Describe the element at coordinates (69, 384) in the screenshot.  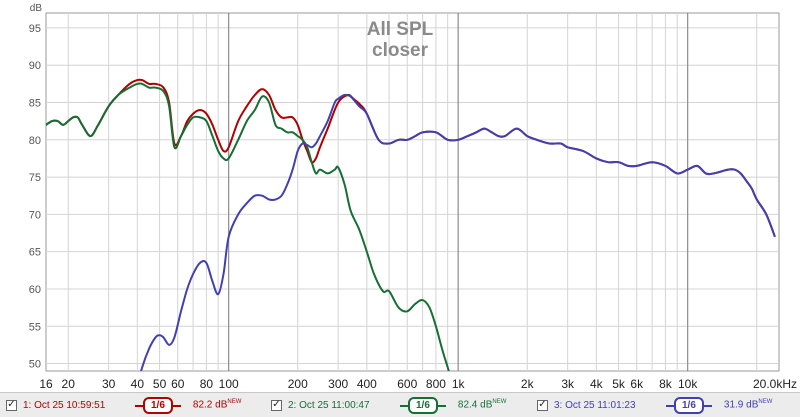
I see `x-tick-label: 20` at that location.